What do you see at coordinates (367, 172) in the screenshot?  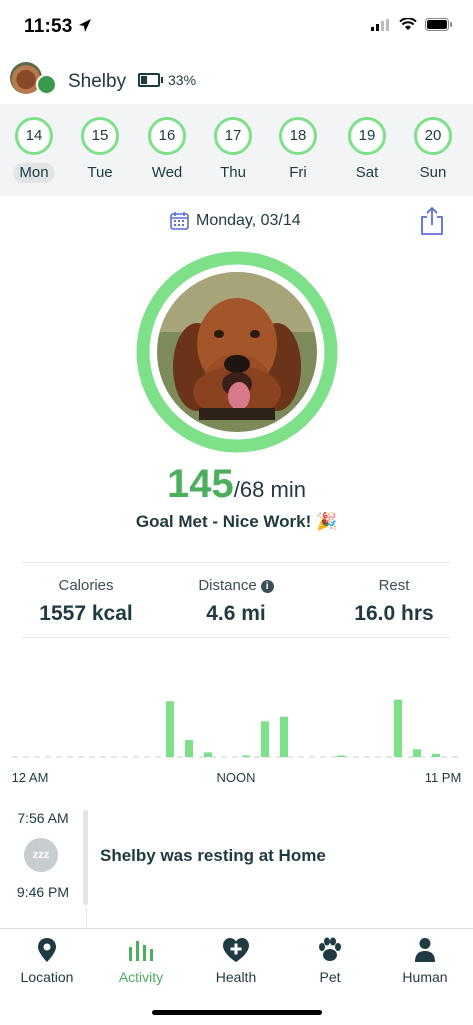 I see `day-label: Sat` at bounding box center [367, 172].